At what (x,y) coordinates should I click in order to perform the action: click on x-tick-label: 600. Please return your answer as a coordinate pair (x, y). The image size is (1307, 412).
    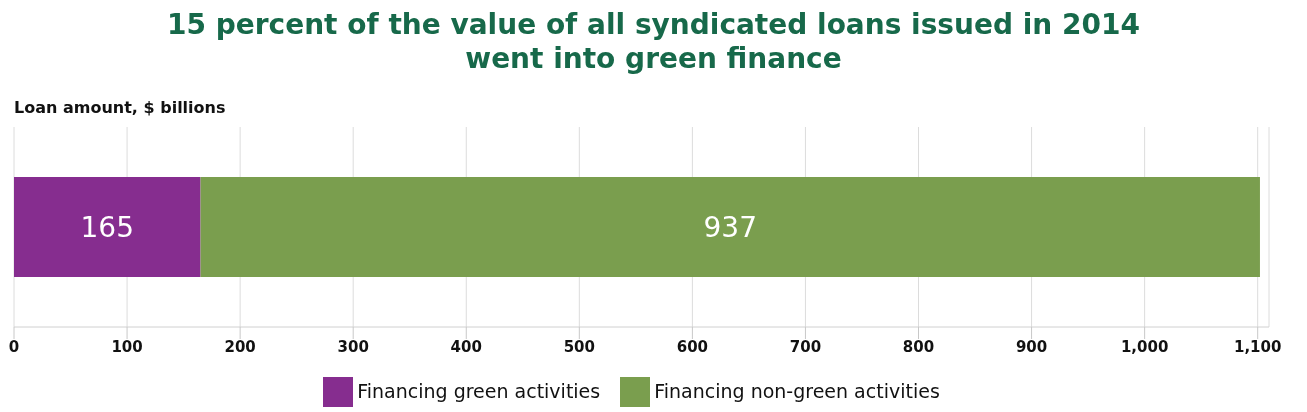
    Looking at the image, I should click on (692, 346).